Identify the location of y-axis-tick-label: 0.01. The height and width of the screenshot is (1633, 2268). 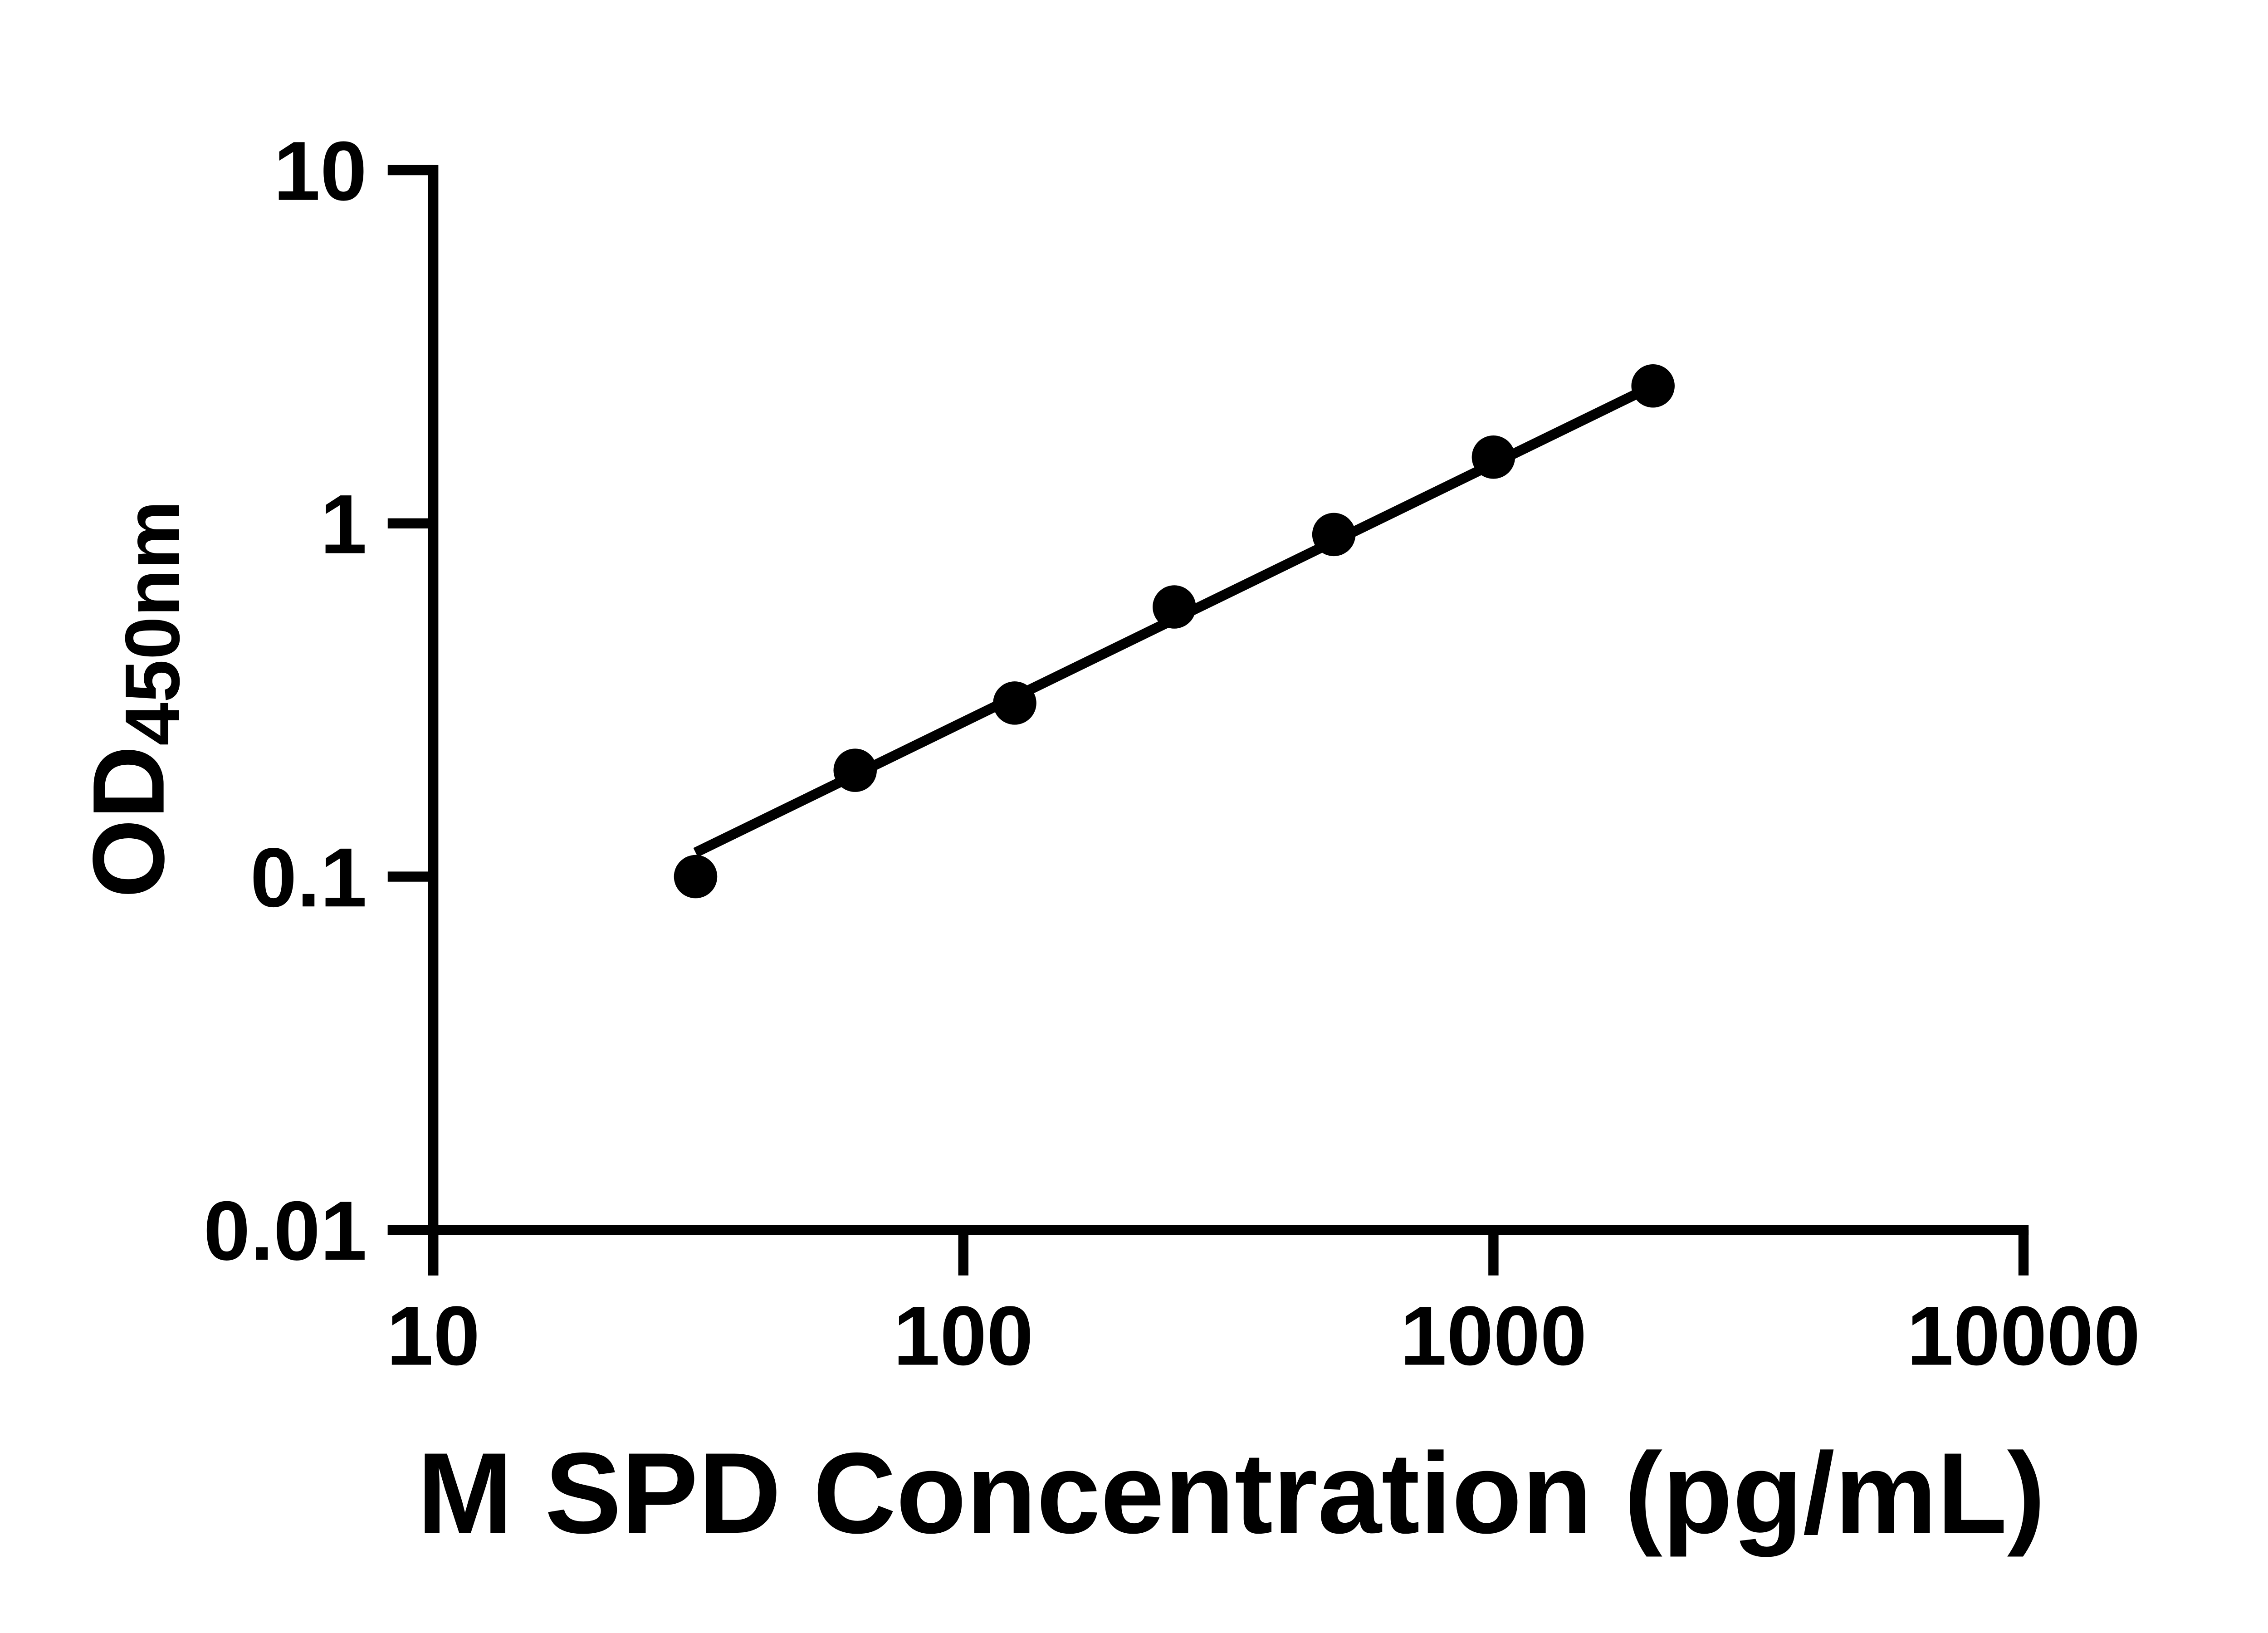
(285, 1231).